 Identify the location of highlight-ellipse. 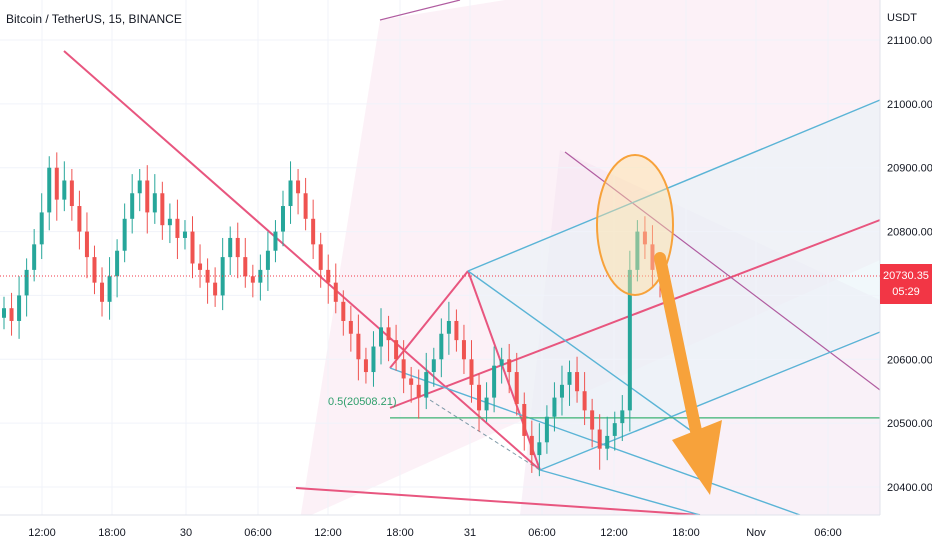
(635, 225).